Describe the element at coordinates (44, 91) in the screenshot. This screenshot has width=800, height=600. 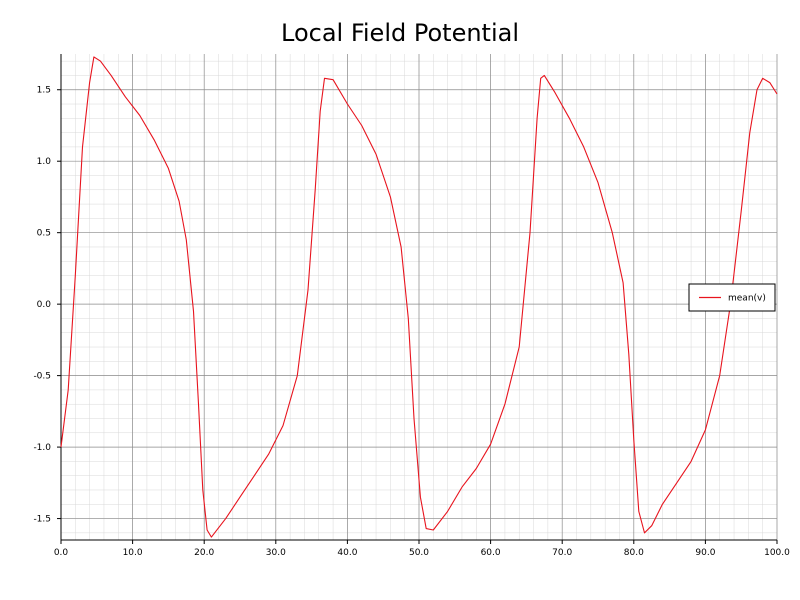
I see `y-tick-label: 1.5` at that location.